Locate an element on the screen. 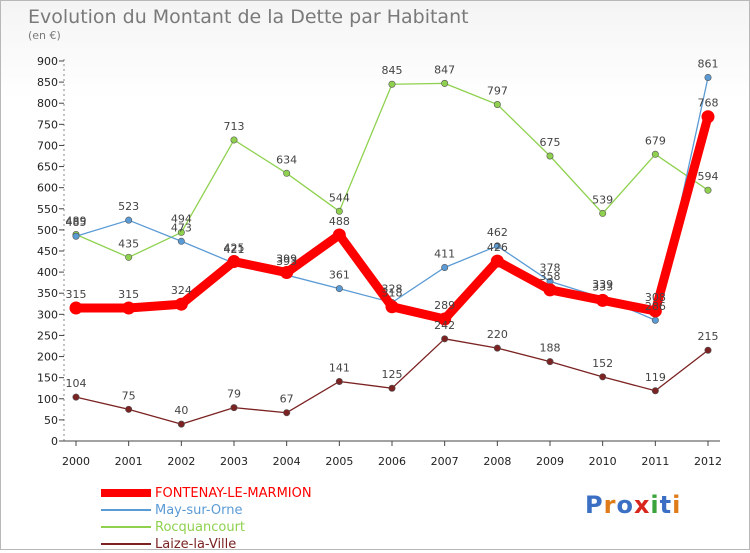  x-tick-label: 2002 is located at coordinates (181, 461).